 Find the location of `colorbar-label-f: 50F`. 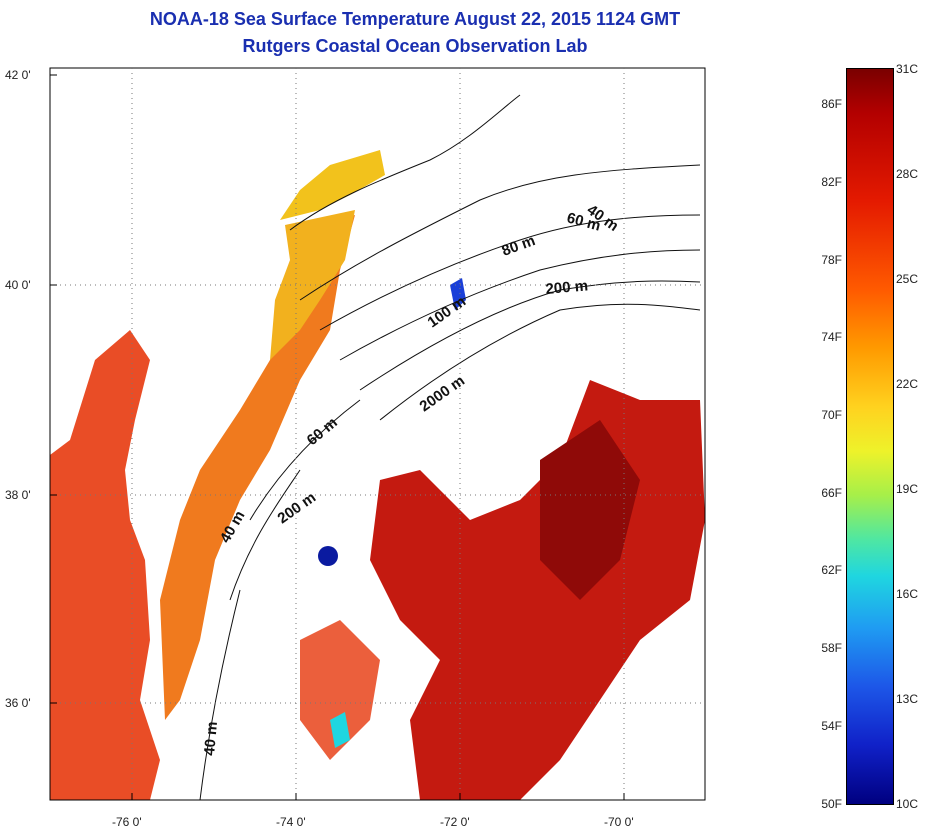

colorbar-label-f: 50F is located at coordinates (831, 804).